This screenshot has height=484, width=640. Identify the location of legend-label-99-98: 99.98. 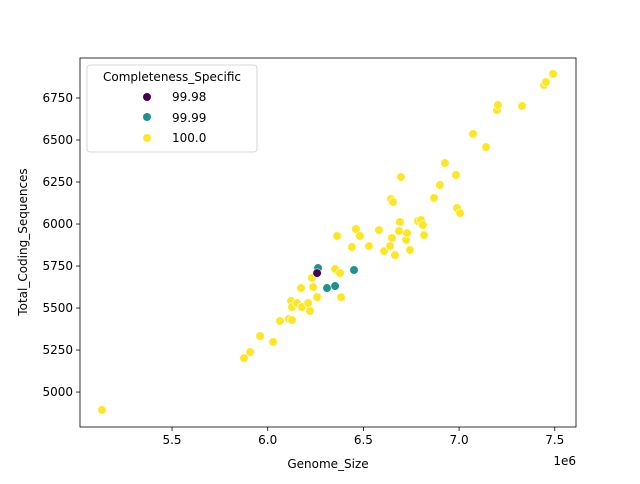
(189, 97).